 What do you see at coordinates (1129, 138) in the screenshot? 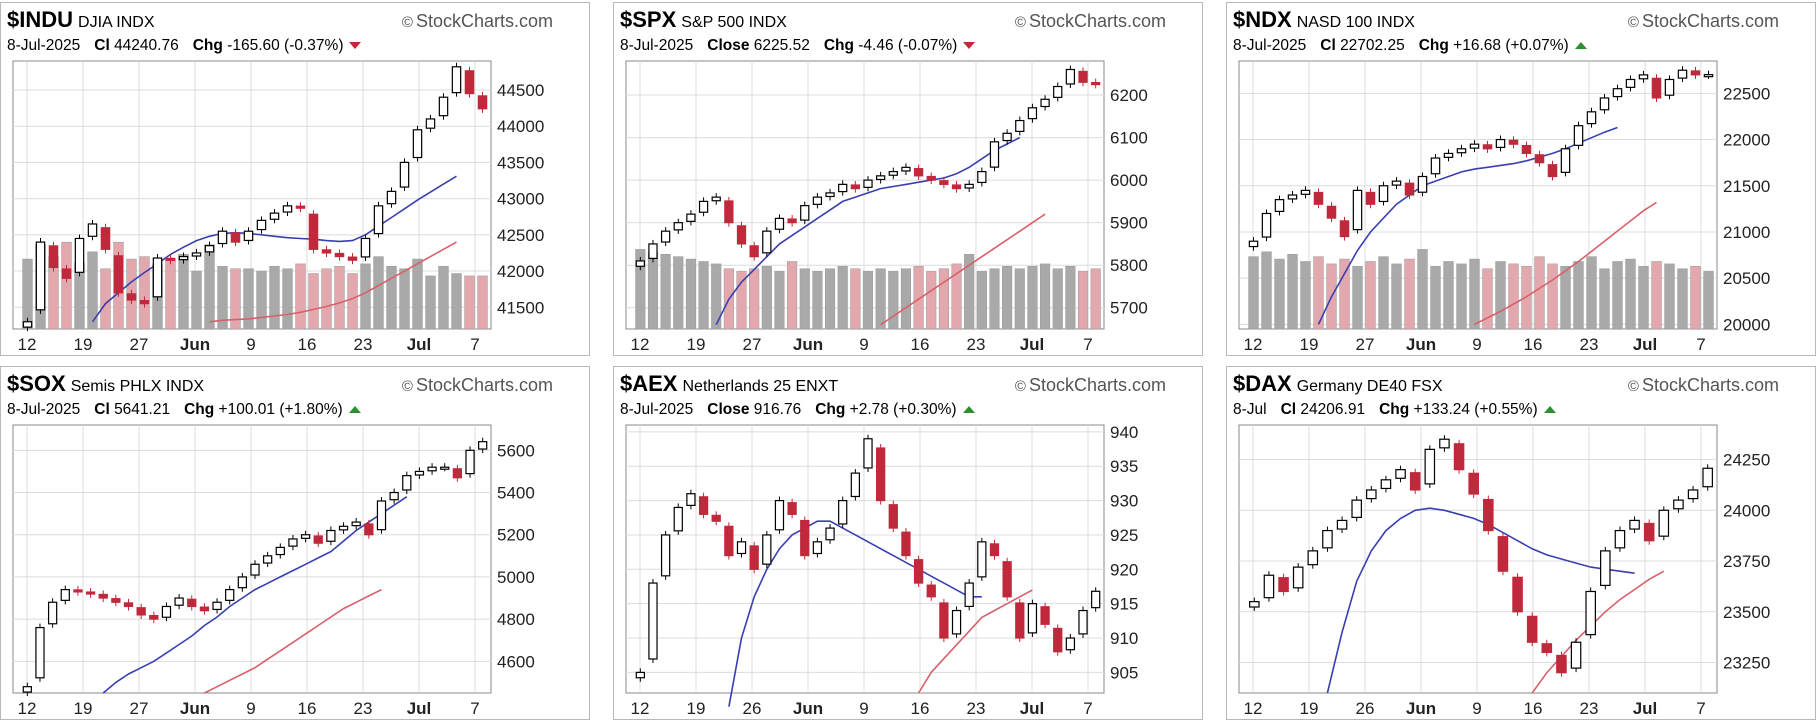
I see `y-tick-label: 6100` at bounding box center [1129, 138].